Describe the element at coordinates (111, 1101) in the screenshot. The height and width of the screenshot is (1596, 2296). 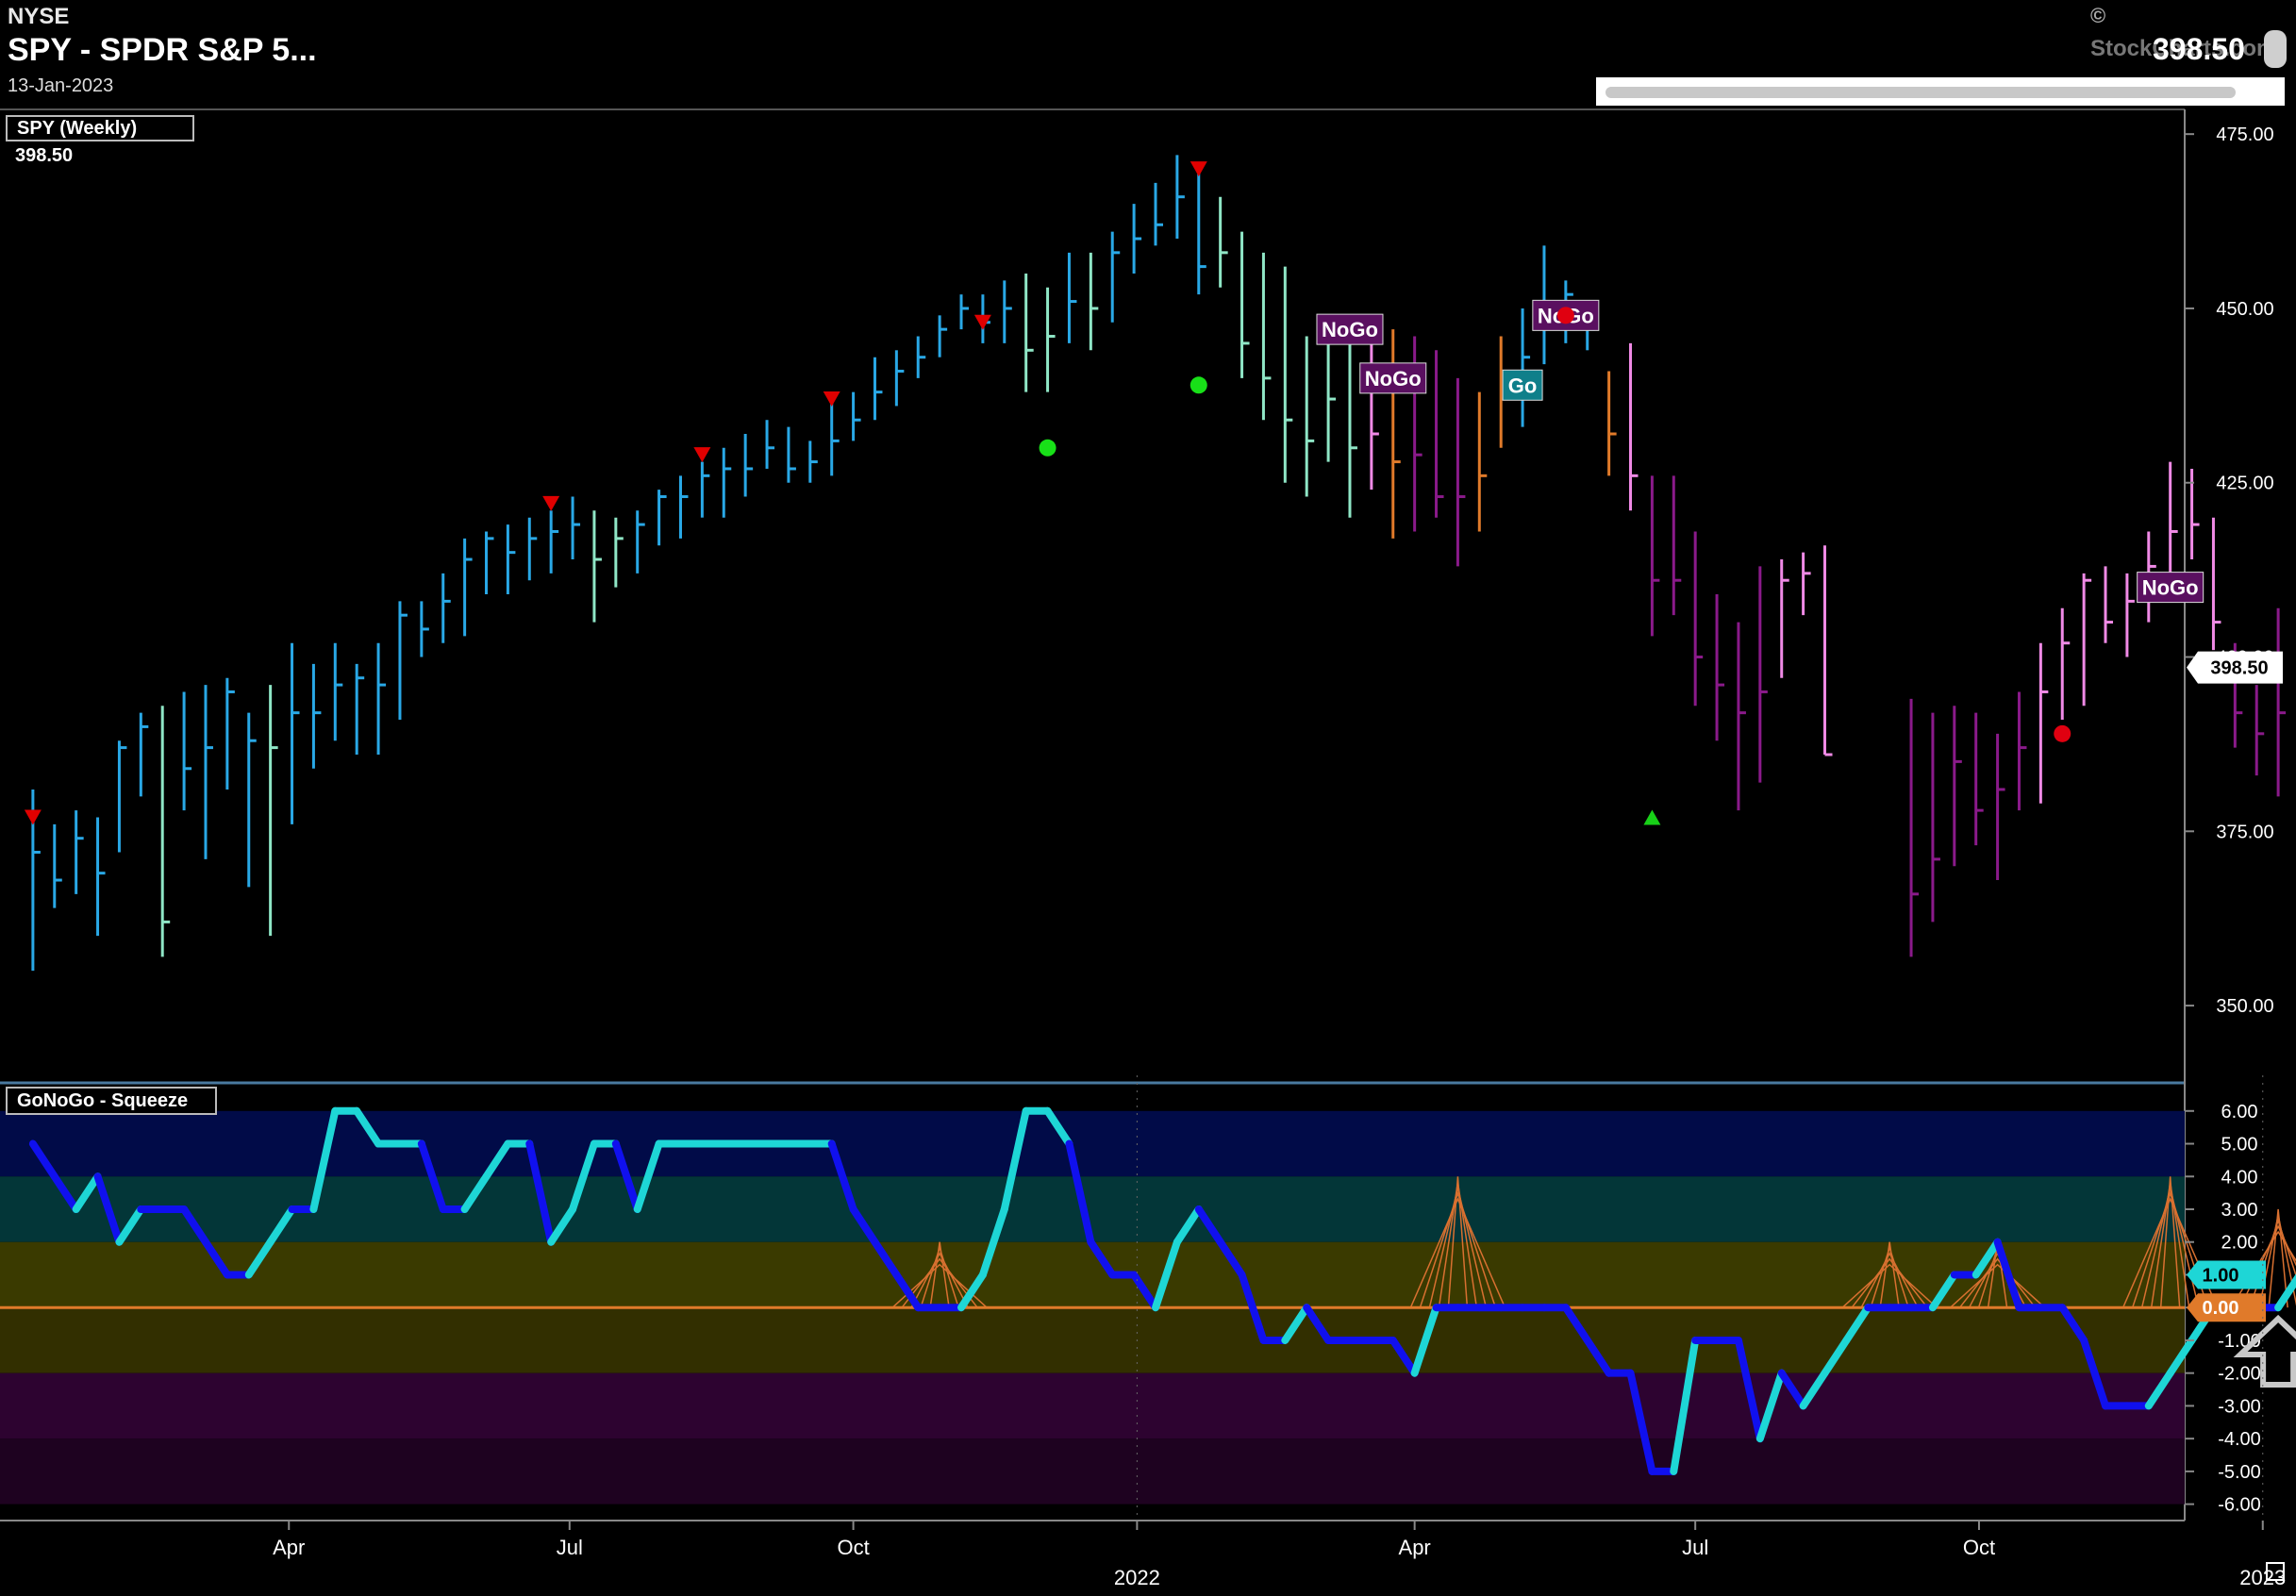
I see `oscillator-legend: GoNoGo - Squeeze` at that location.